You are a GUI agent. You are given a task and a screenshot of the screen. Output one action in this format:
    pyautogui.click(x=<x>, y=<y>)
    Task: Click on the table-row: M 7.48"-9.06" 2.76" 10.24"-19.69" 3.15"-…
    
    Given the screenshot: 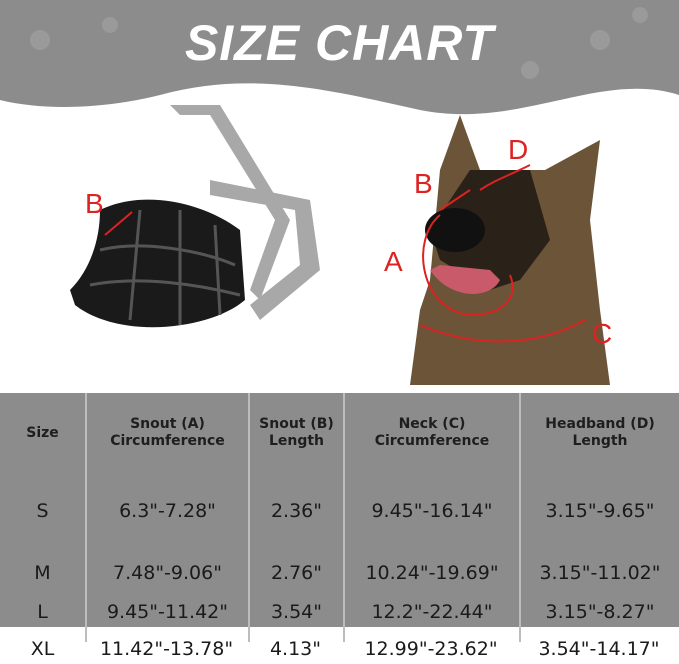 What is the action you would take?
    pyautogui.click(x=339, y=573)
    